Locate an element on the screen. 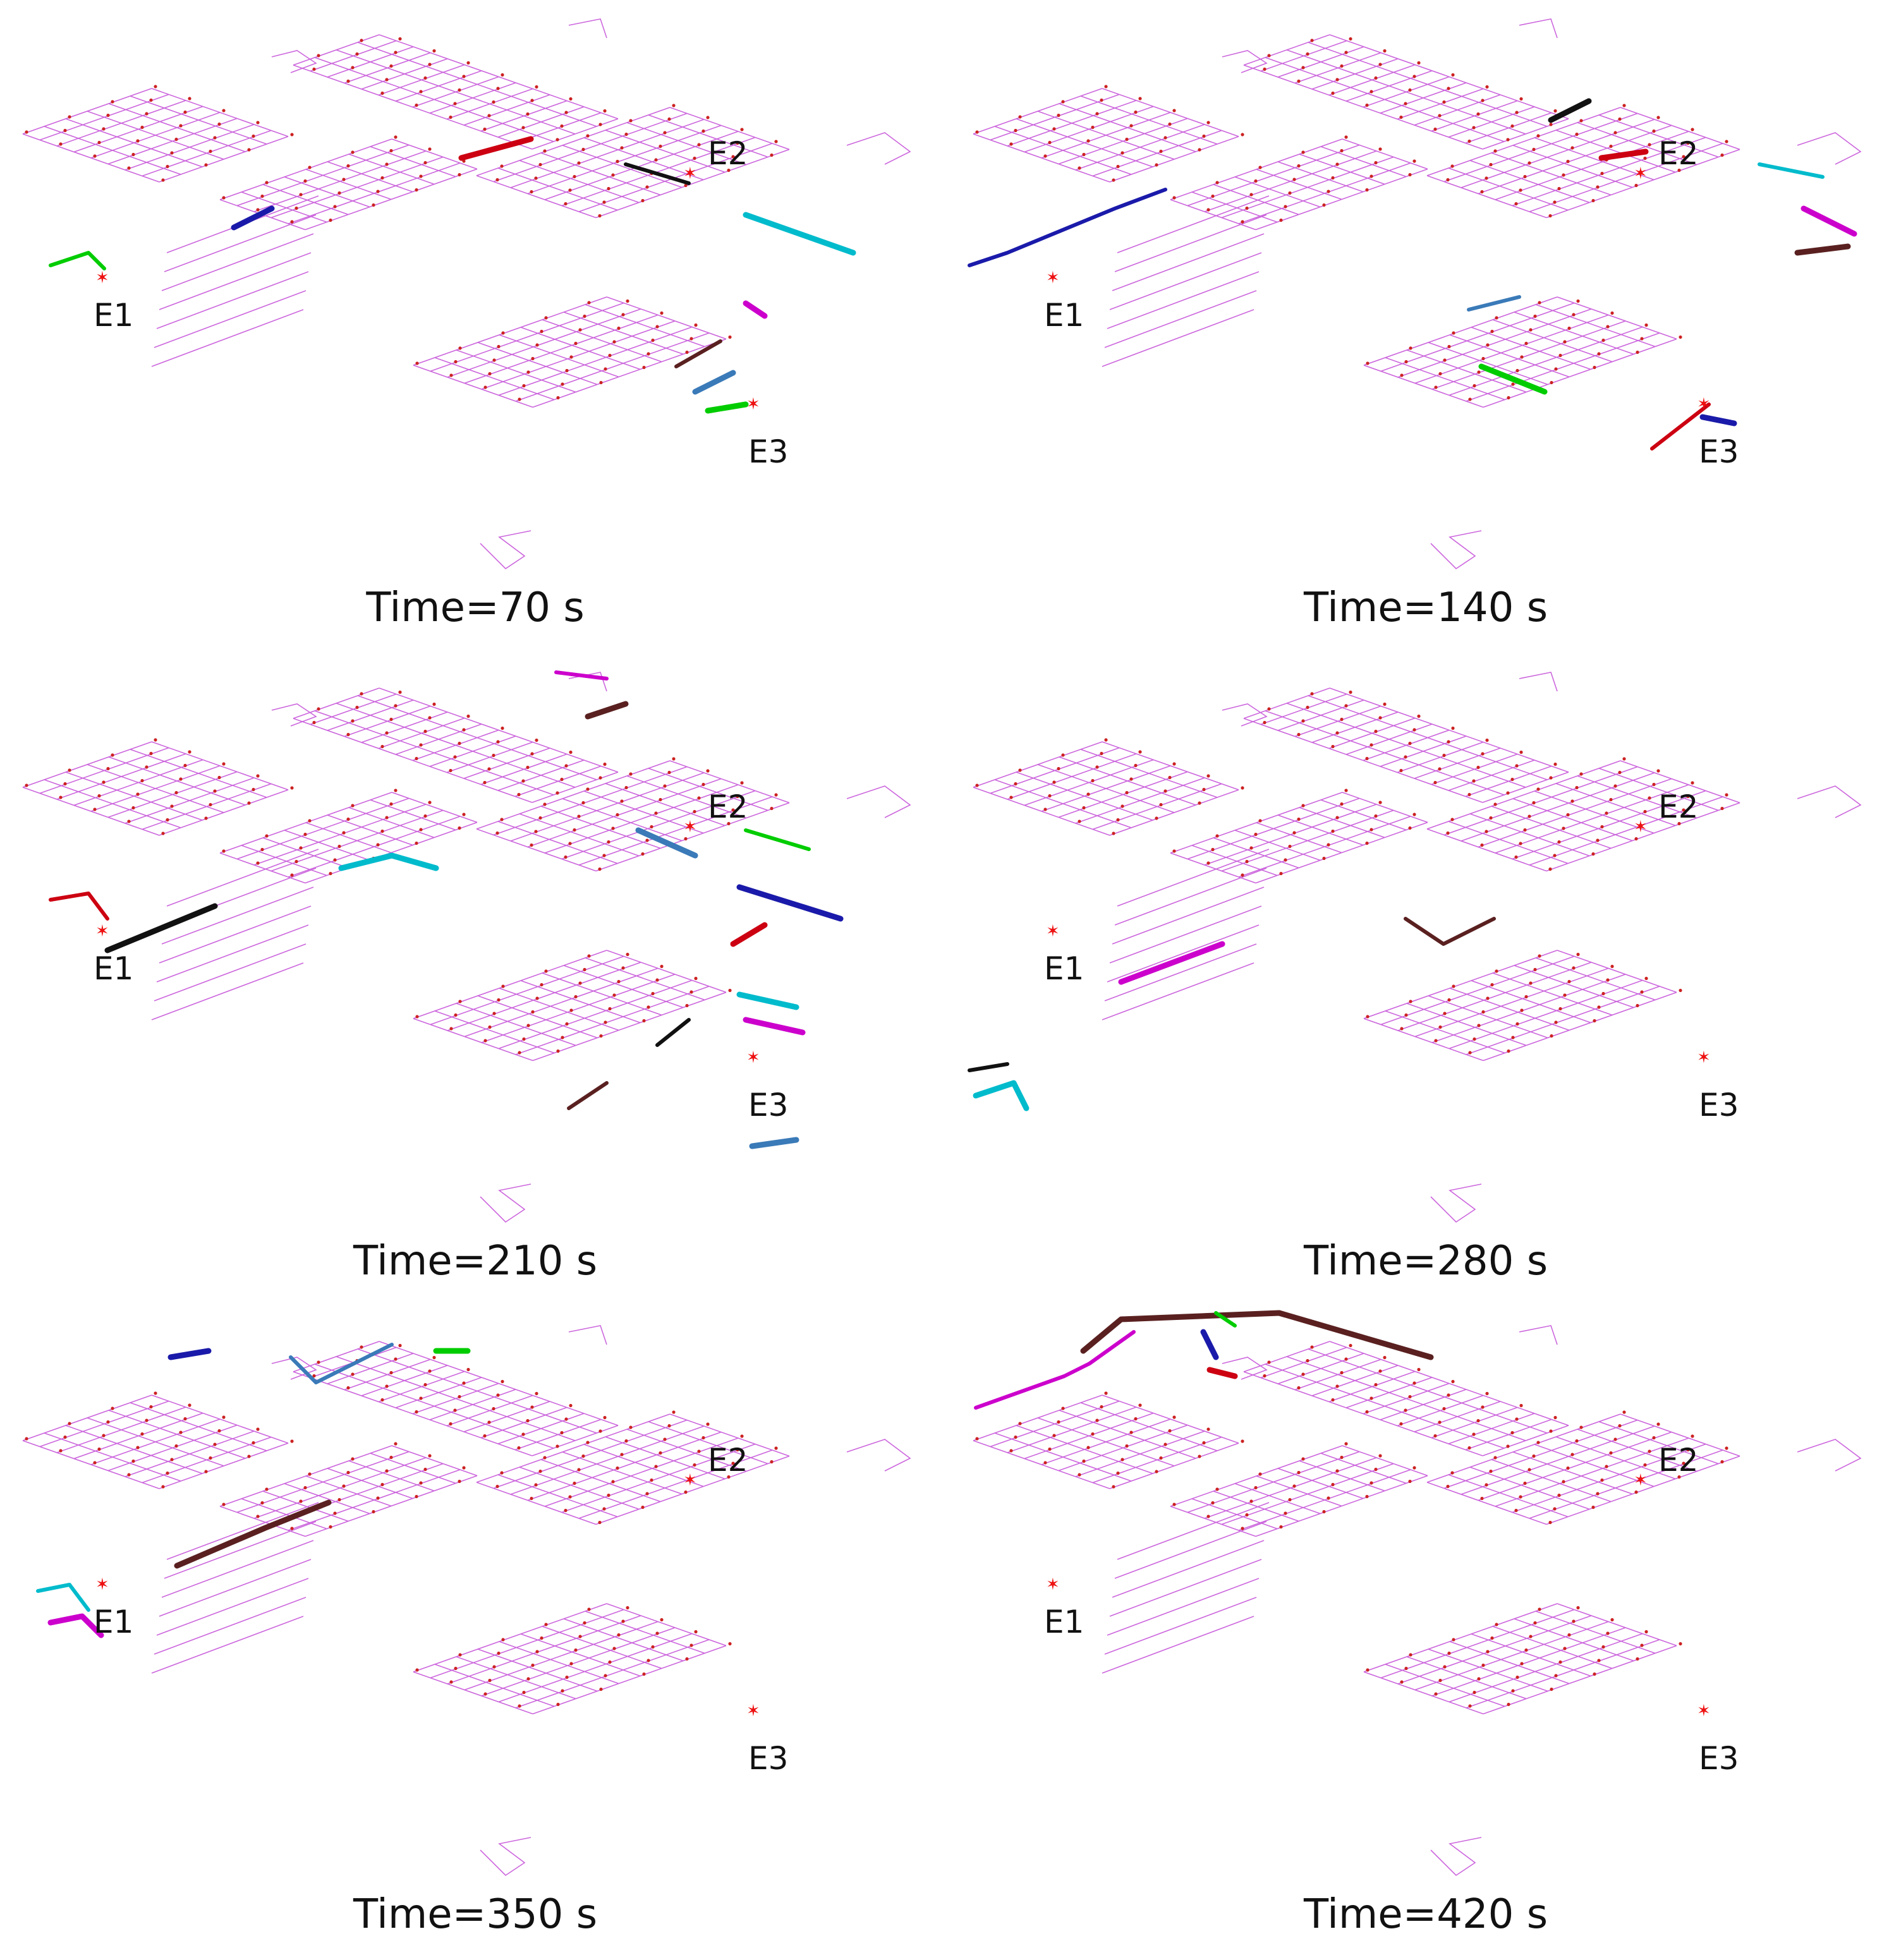  exit-label-e2: E2 is located at coordinates (728, 153).